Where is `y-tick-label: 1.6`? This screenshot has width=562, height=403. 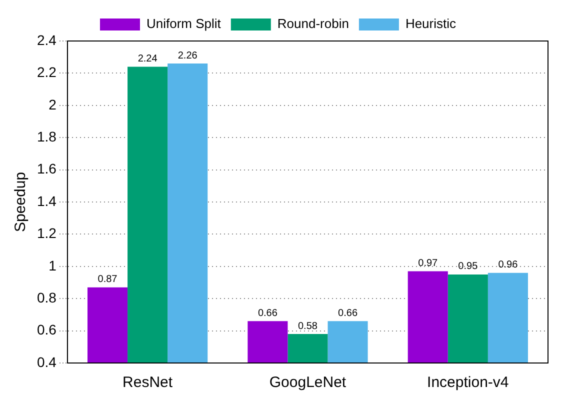
y-tick-label: 1.6 is located at coordinates (46, 168).